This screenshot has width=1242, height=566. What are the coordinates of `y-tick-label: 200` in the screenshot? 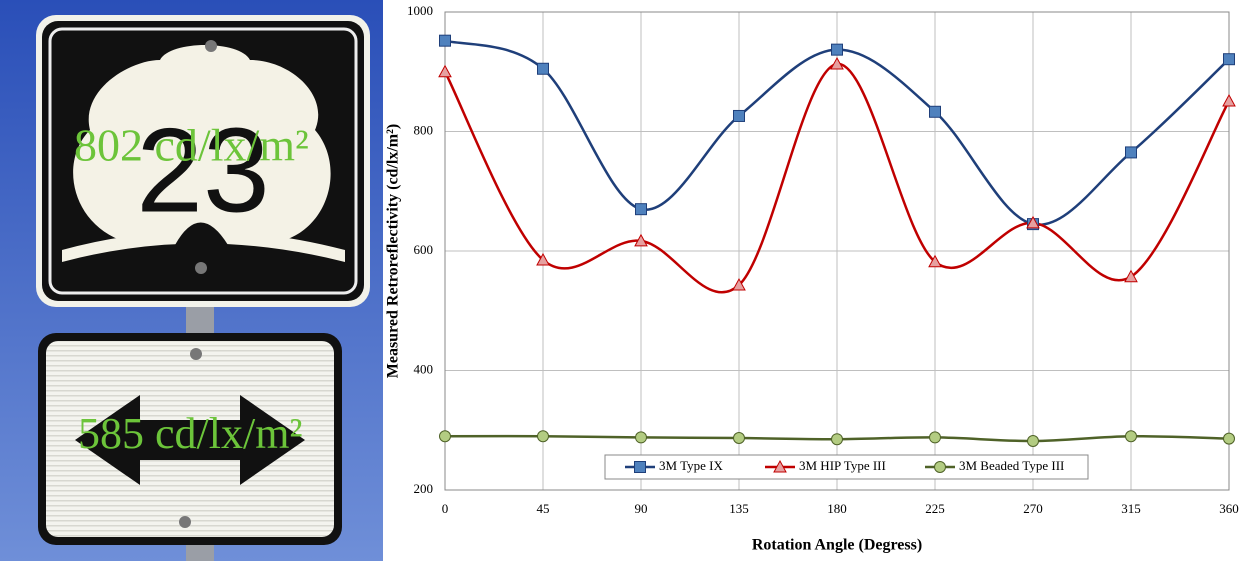 It's located at (424, 488).